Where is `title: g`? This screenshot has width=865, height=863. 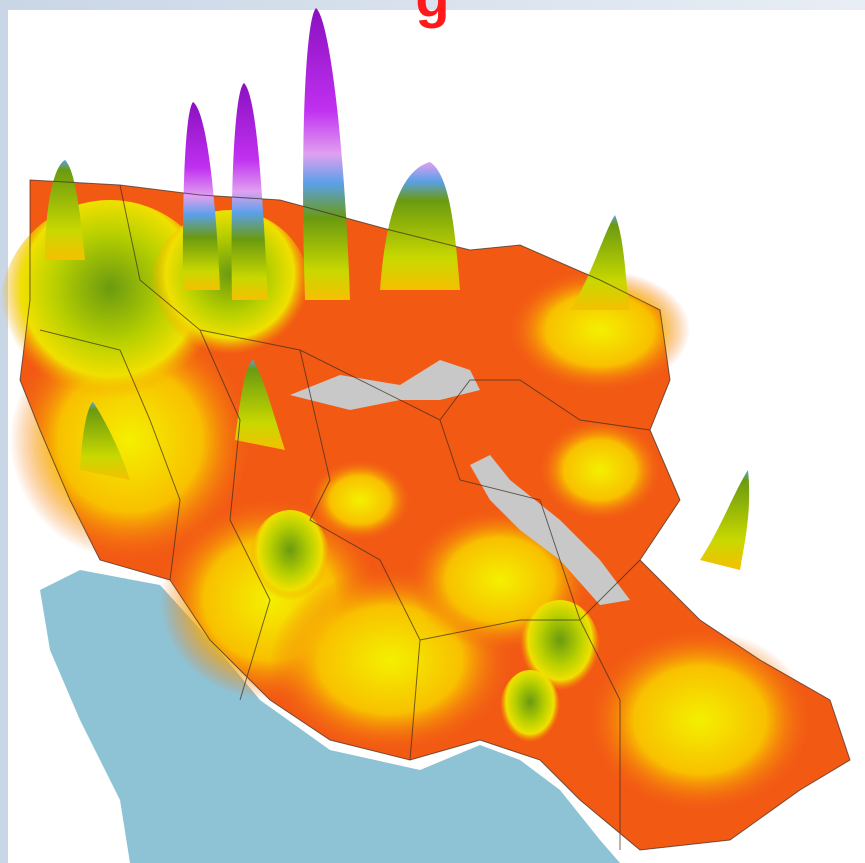
title: g is located at coordinates (432, 14).